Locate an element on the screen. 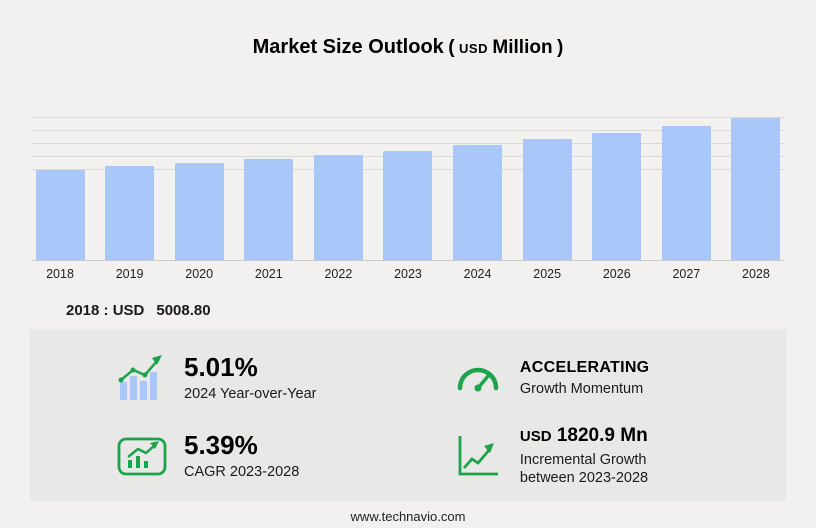  stat-yoy: 5.01% 2024 Year-over-Year is located at coordinates (284, 378).